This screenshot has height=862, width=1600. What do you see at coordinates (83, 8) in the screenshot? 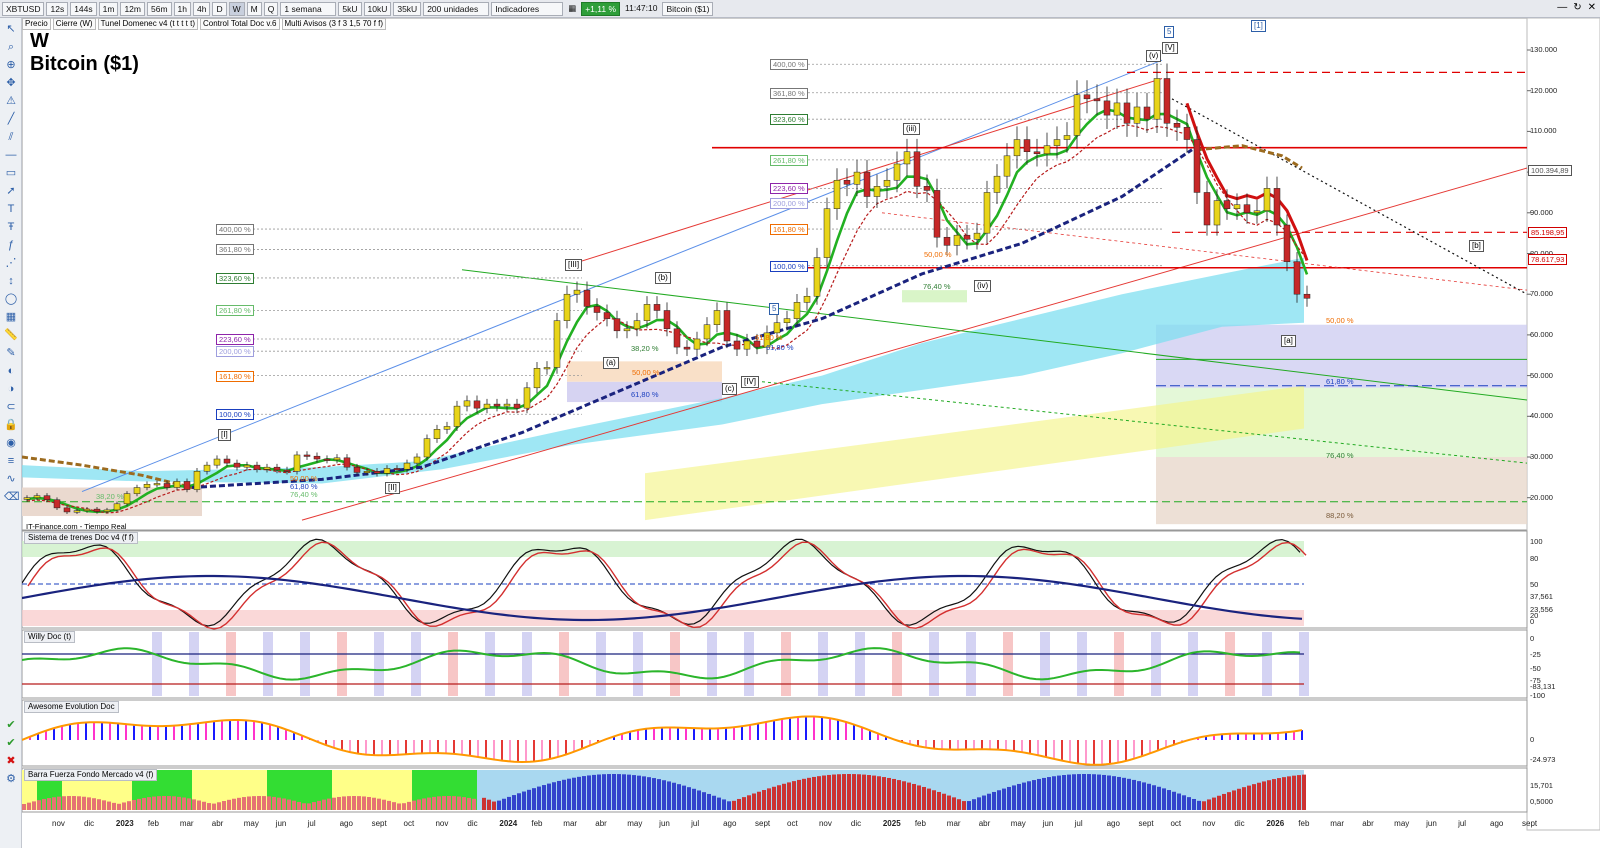
I see `timeframe-144s: 144s` at bounding box center [83, 8].